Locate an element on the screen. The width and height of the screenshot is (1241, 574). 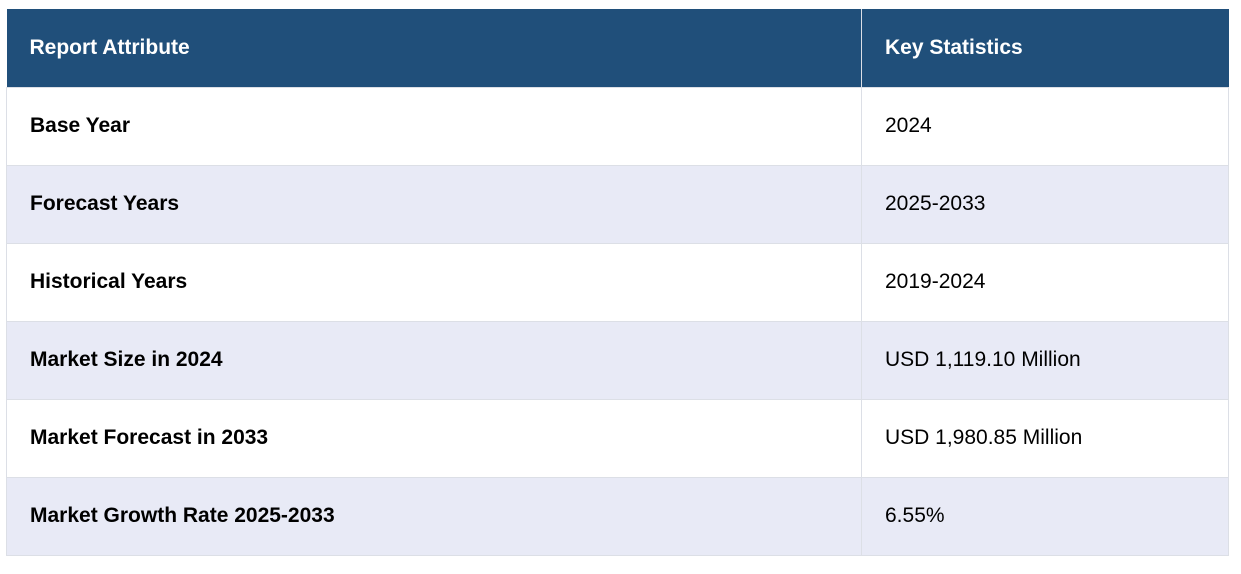
table-row-forecast-years: Forecast Years 2025-2033 is located at coordinates (617, 204).